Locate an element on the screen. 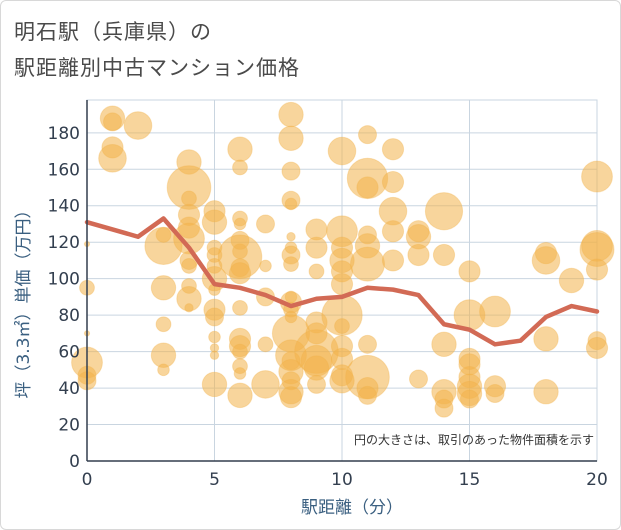 The height and width of the screenshot is (530, 621). y-tick-label: 180 is located at coordinates (64, 134).